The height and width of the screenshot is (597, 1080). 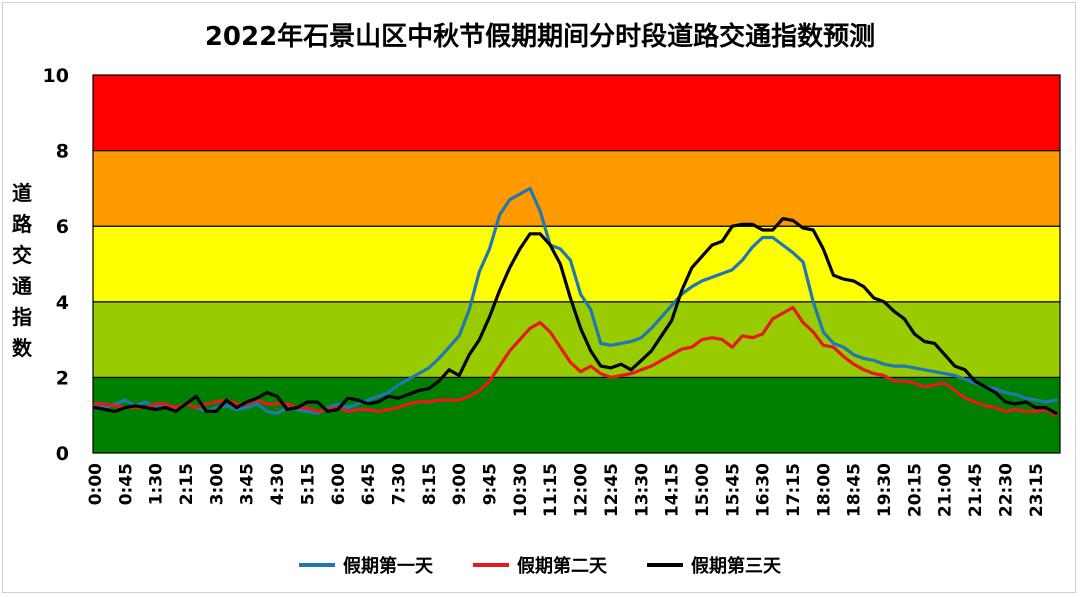 What do you see at coordinates (491, 484) in the screenshot?
I see `x-tick-label: 9:45` at bounding box center [491, 484].